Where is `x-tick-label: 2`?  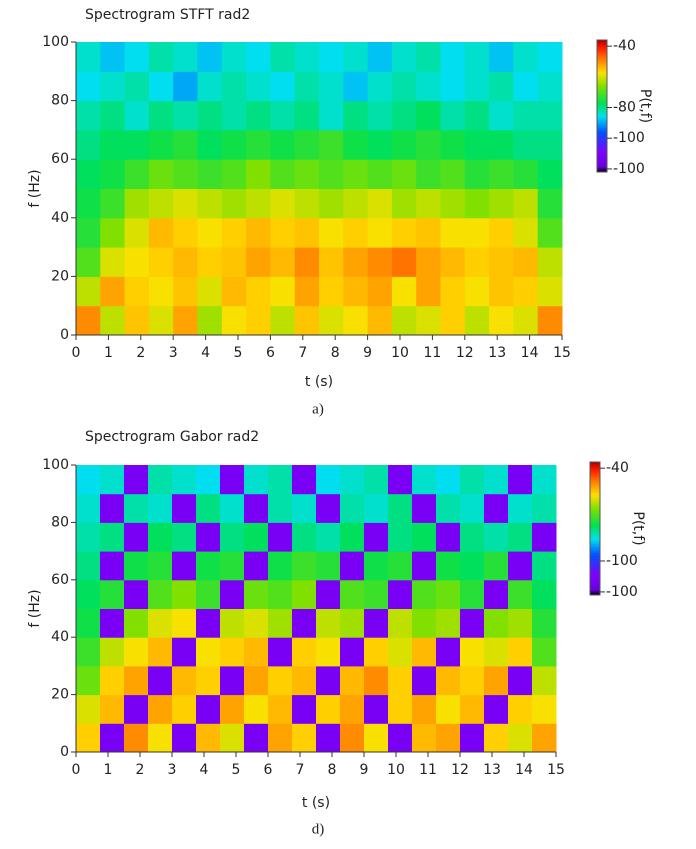
x-tick-label: 2 is located at coordinates (140, 770).